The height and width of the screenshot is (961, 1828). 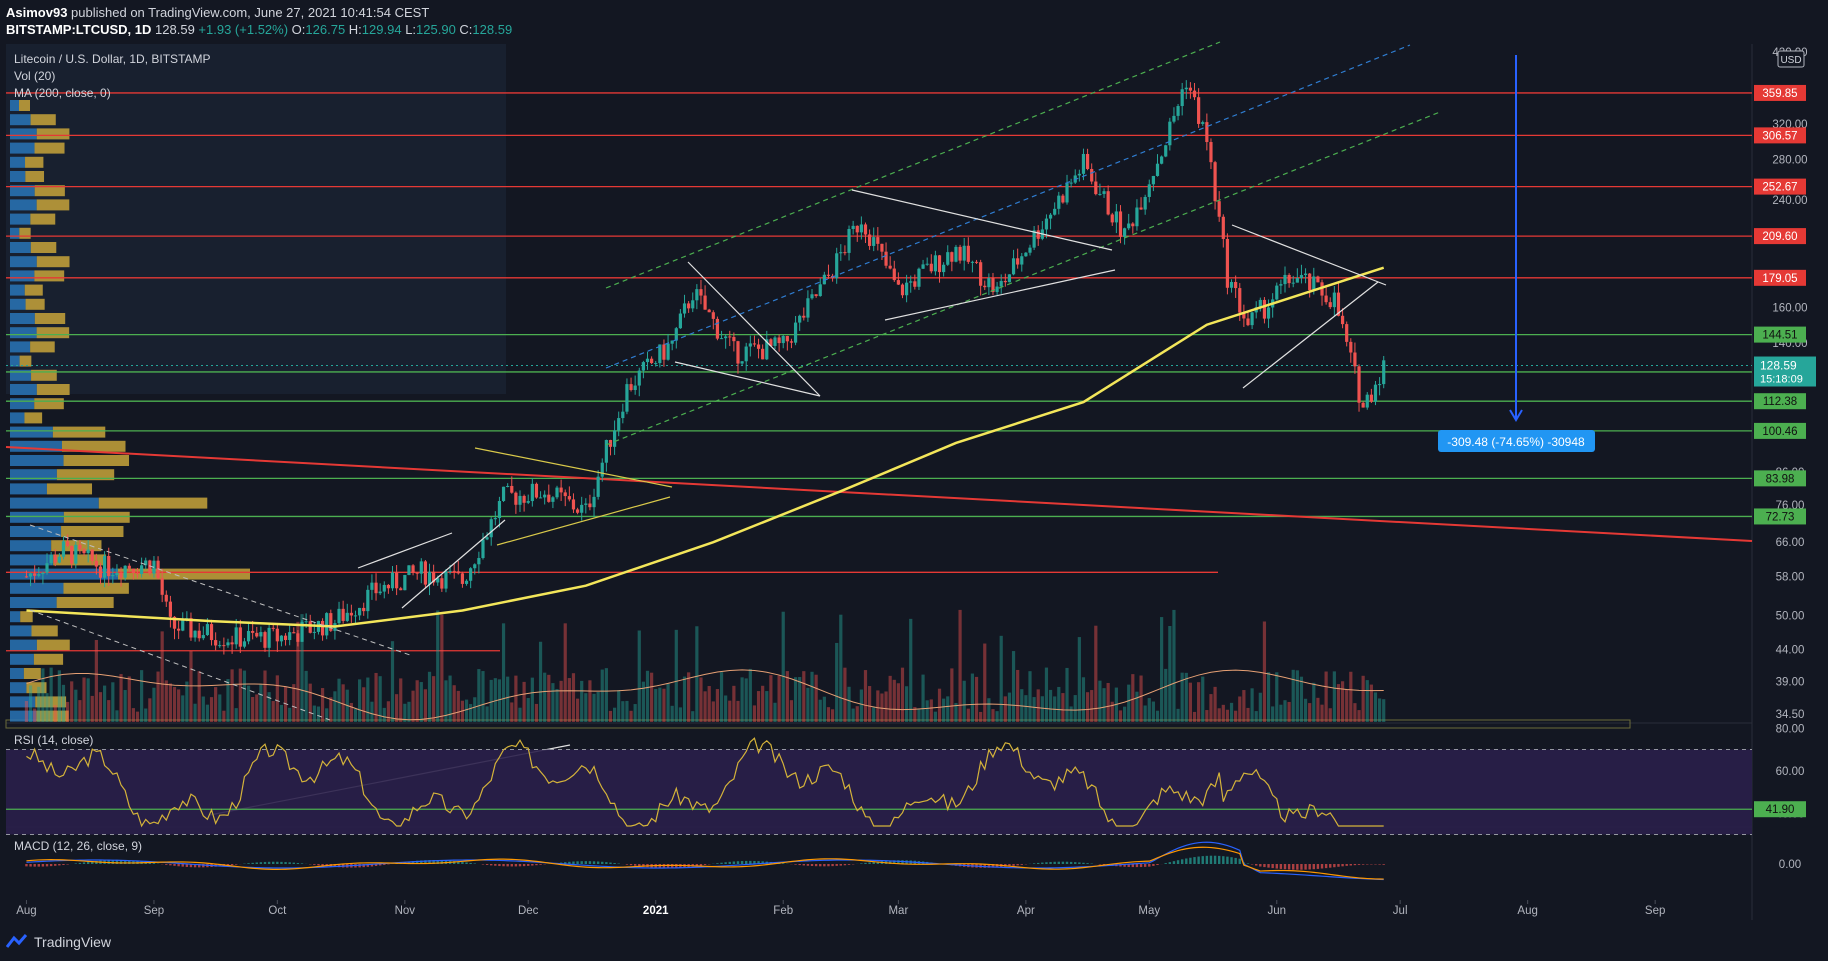 I want to click on footer-brand: TradingView, so click(x=73, y=942).